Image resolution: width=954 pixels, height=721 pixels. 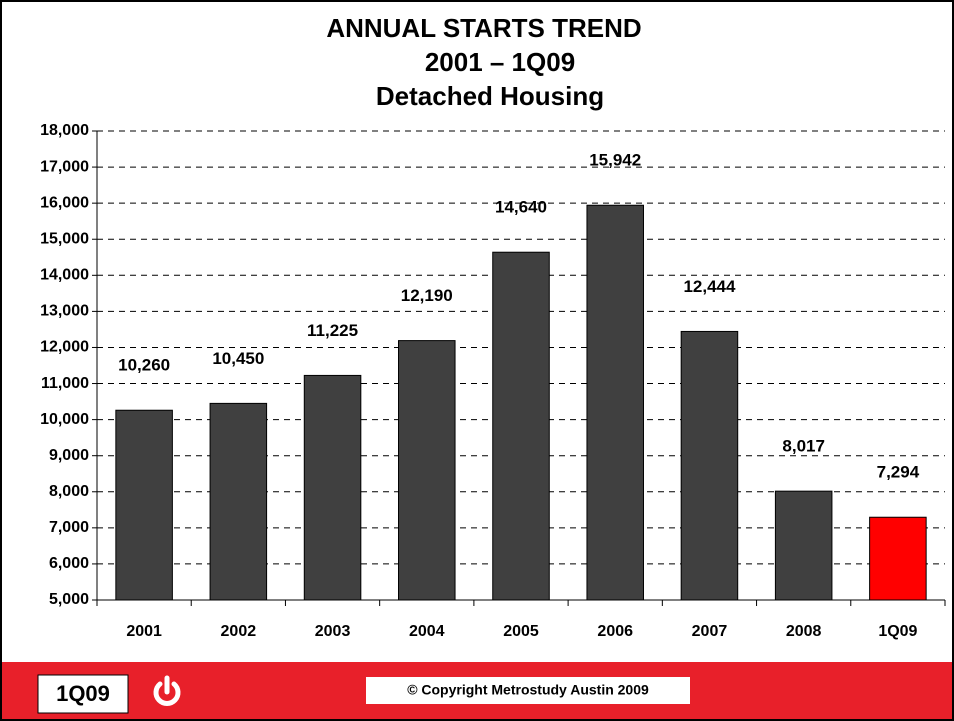 I want to click on y-tick-label: 12,000, so click(x=64, y=347).